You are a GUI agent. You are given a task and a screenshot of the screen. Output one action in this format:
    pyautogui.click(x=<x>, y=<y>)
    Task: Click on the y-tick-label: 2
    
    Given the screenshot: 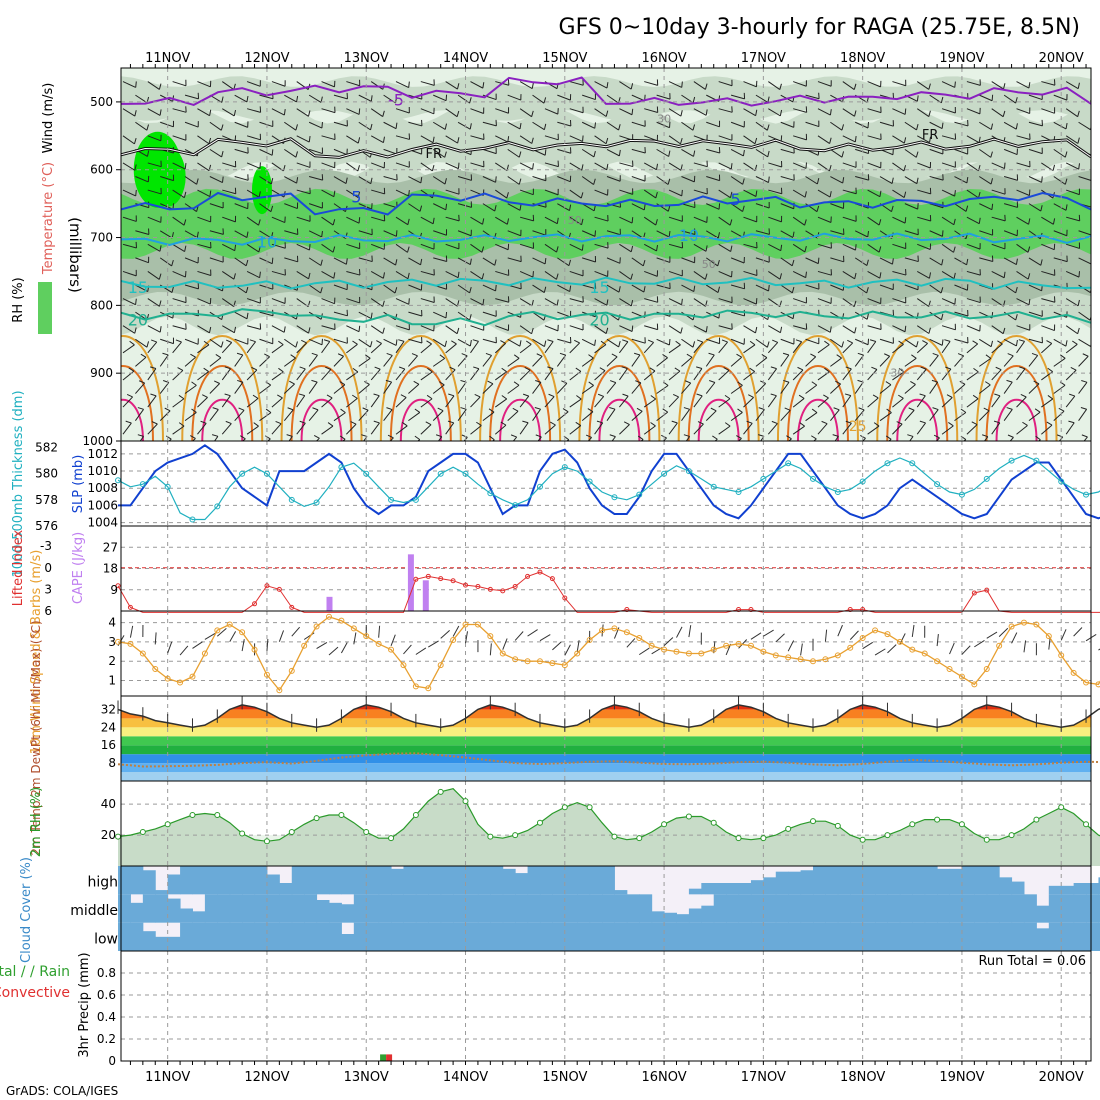 What is the action you would take?
    pyautogui.click(x=112, y=661)
    